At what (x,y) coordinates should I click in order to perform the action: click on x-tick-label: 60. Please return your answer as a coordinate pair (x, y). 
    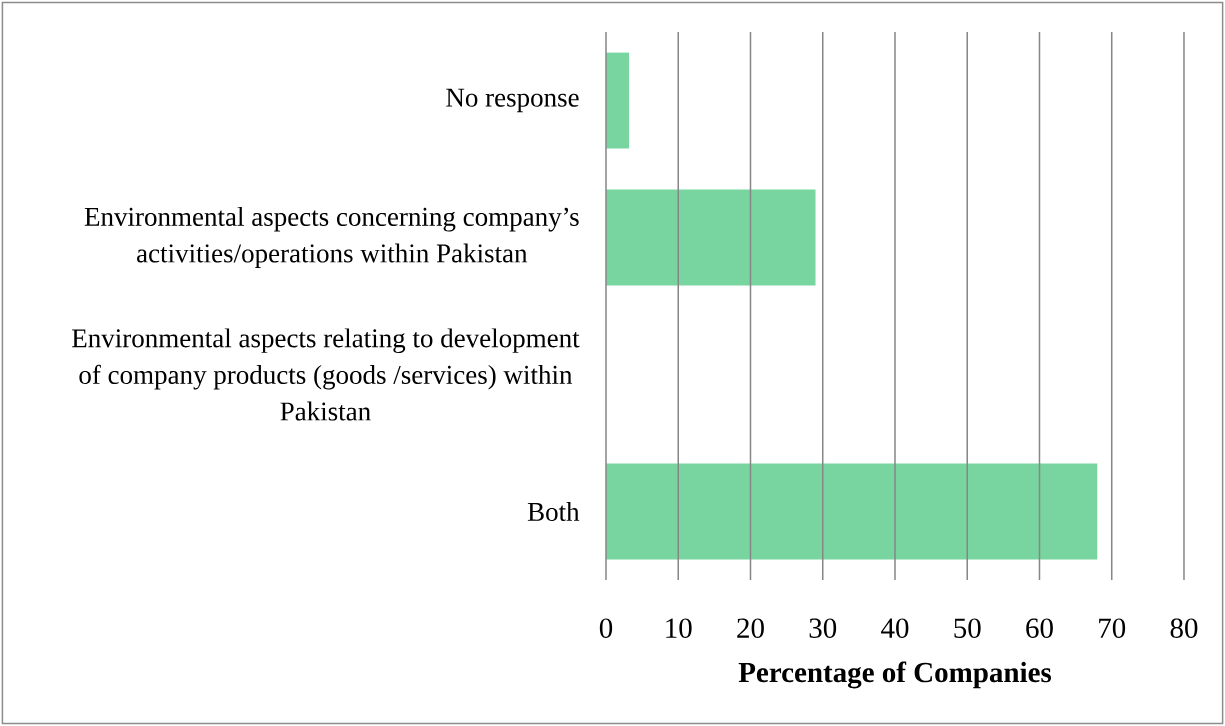
    Looking at the image, I should click on (1039, 628).